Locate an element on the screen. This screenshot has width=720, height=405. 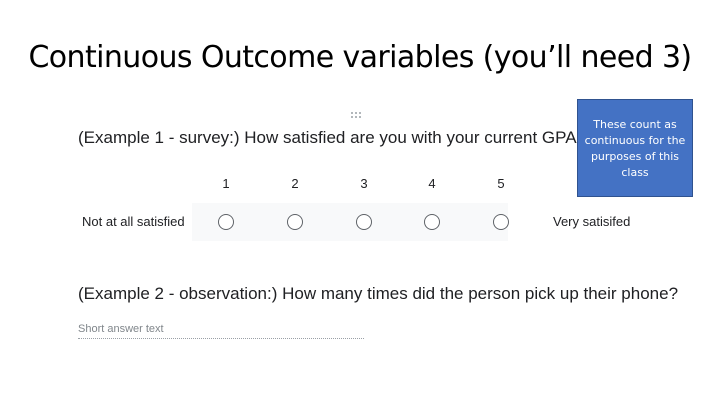
scale-number-5: 5 is located at coordinates (501, 183).